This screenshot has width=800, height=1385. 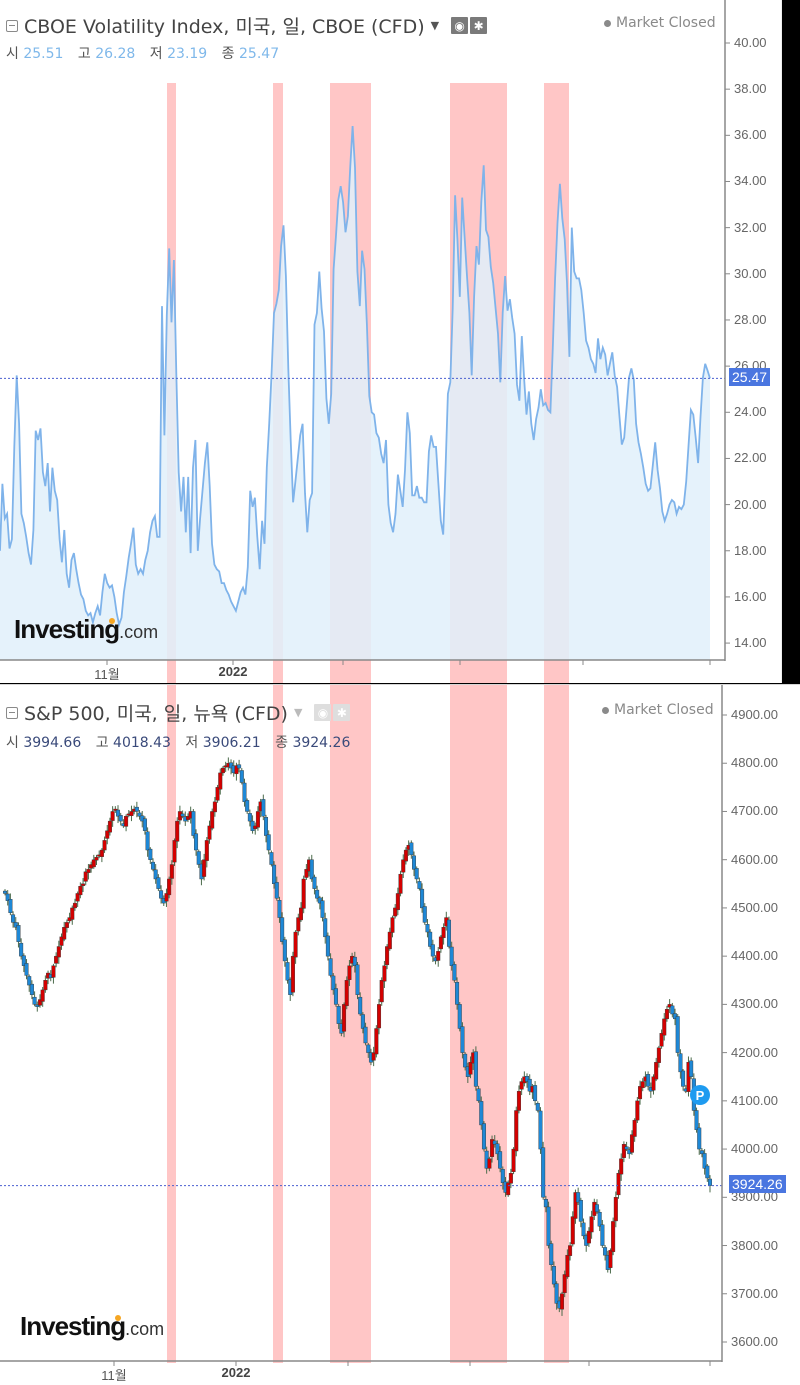 What do you see at coordinates (259, 54) in the screenshot?
I see `close-value: 25.47` at bounding box center [259, 54].